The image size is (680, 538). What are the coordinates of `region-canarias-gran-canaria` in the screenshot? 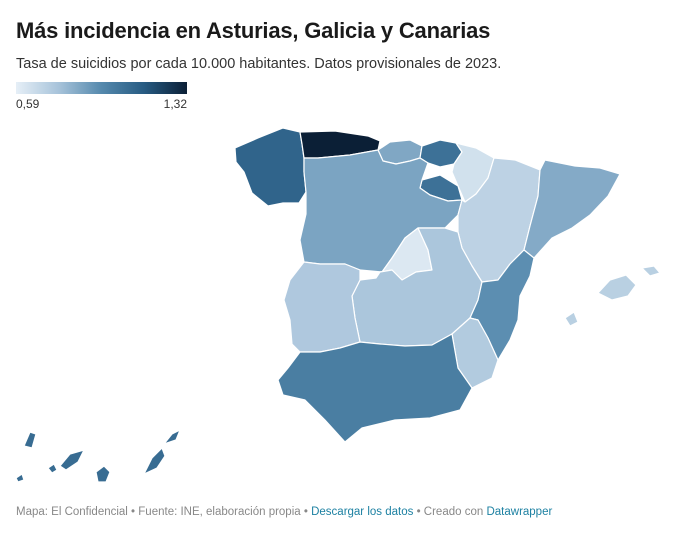 It's located at (103, 474).